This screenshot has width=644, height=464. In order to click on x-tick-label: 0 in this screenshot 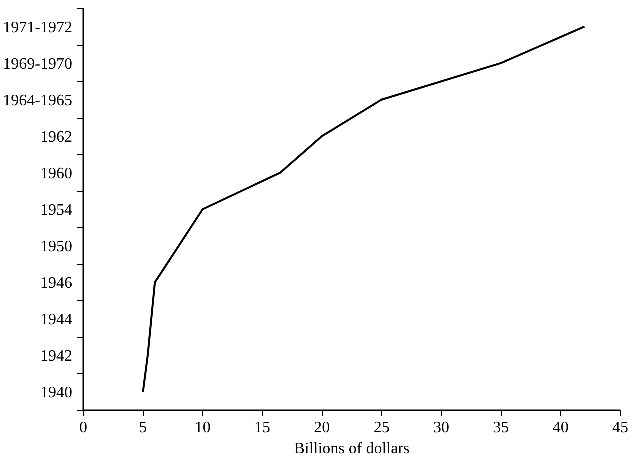, I will do `click(84, 428)`.